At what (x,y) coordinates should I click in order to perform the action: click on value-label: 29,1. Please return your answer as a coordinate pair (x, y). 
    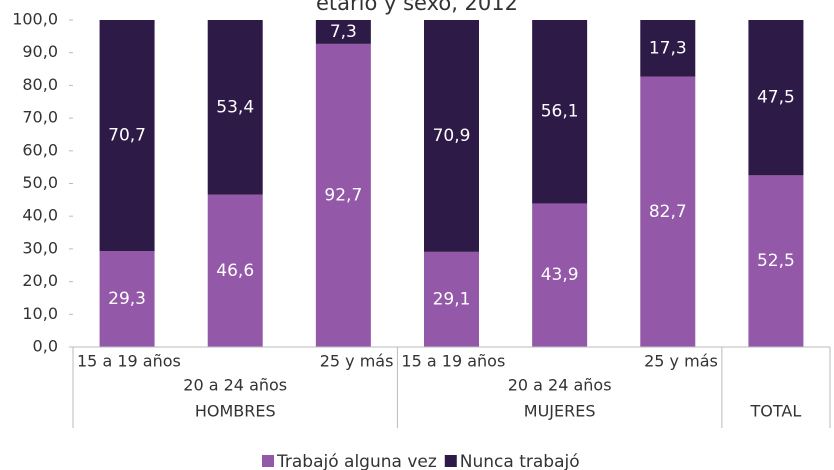
    Looking at the image, I should click on (452, 299).